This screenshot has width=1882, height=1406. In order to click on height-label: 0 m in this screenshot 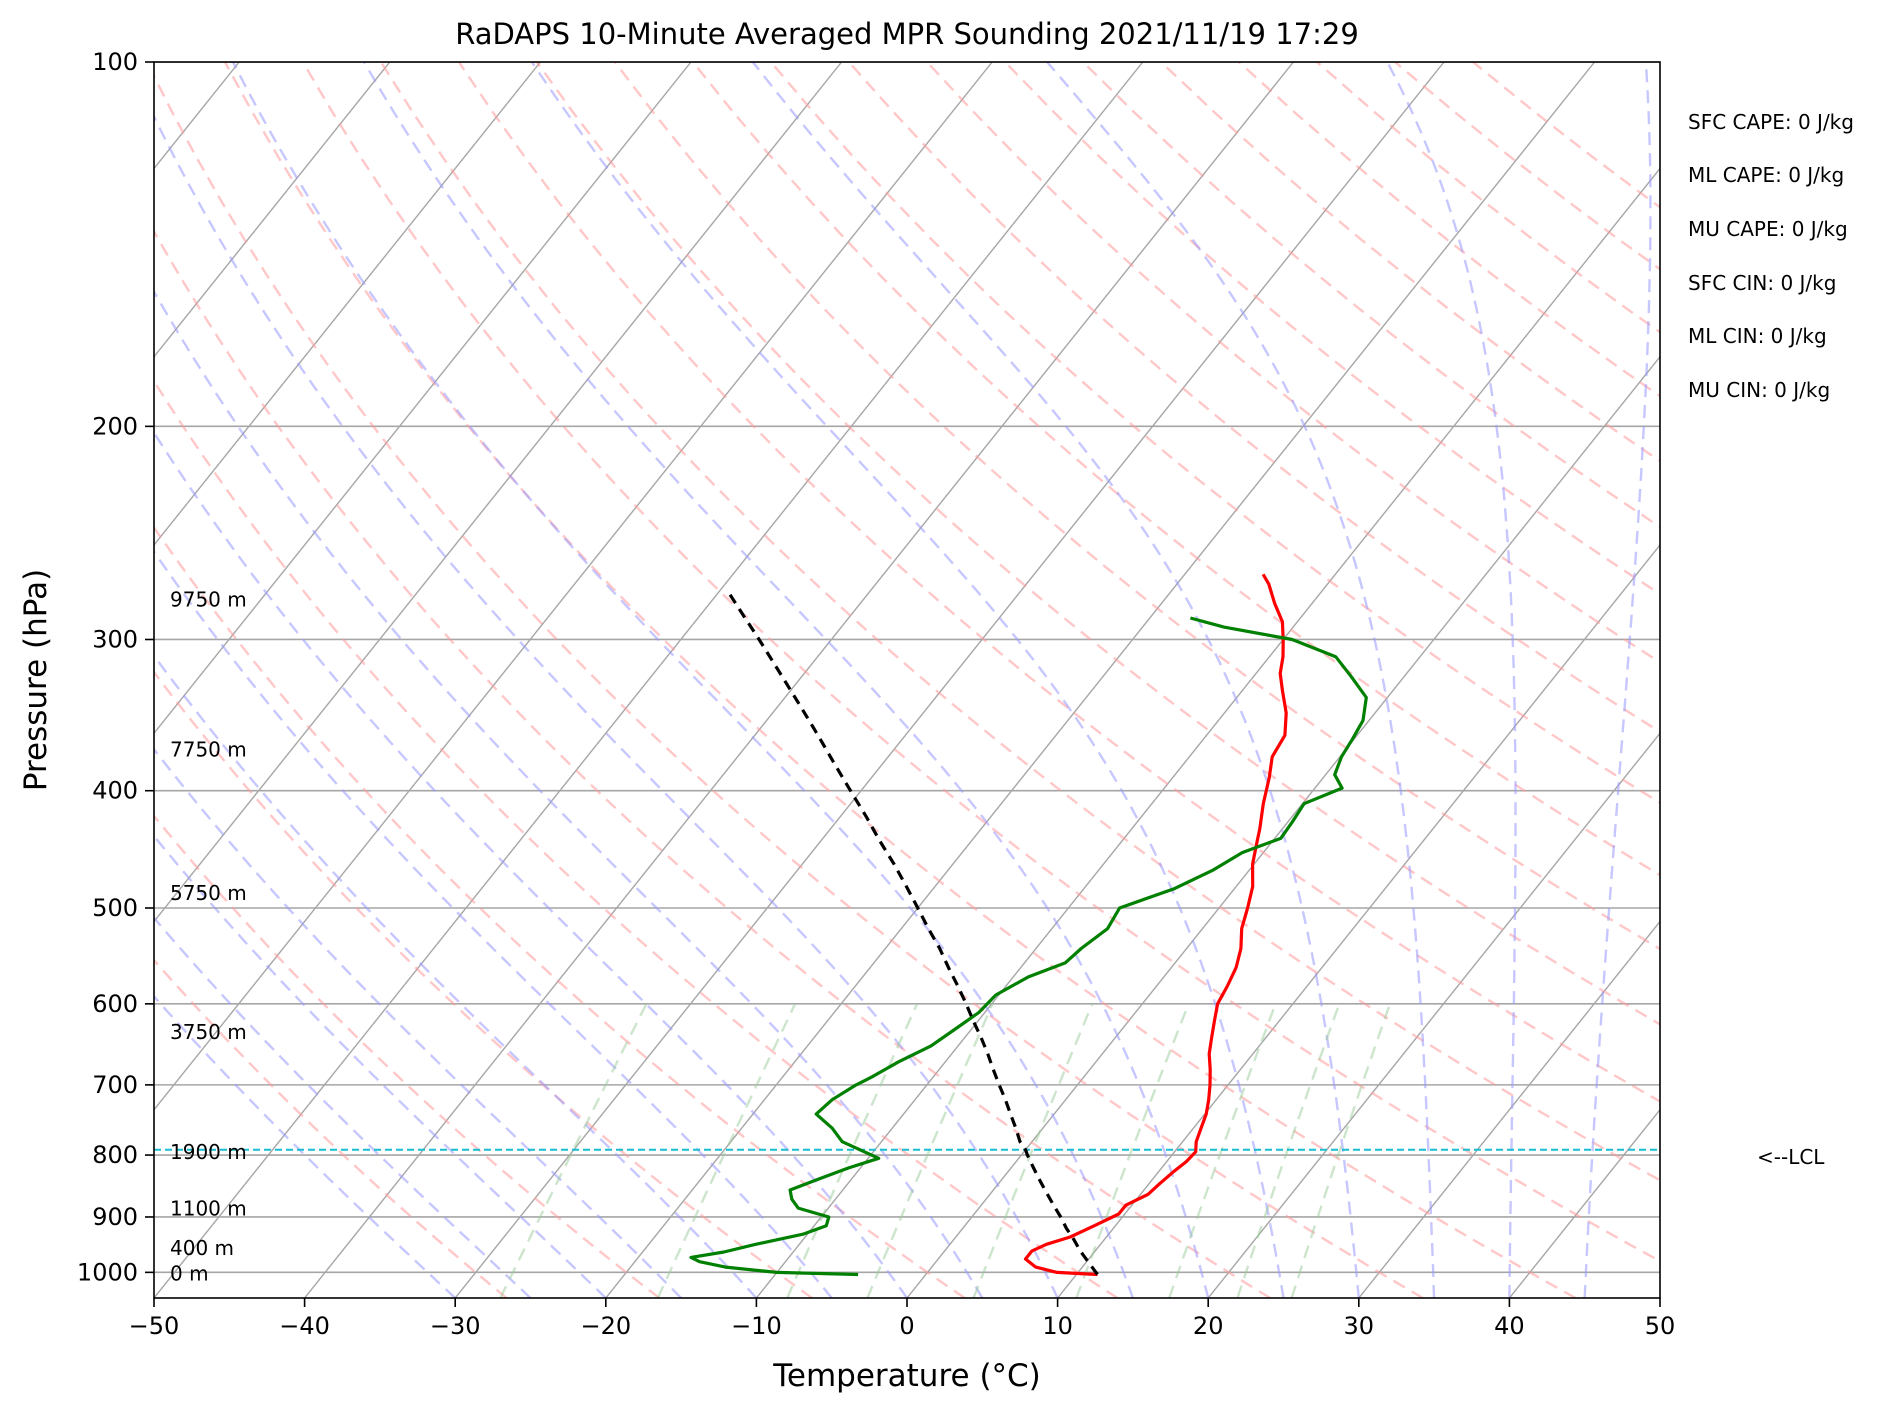, I will do `click(189, 1273)`.